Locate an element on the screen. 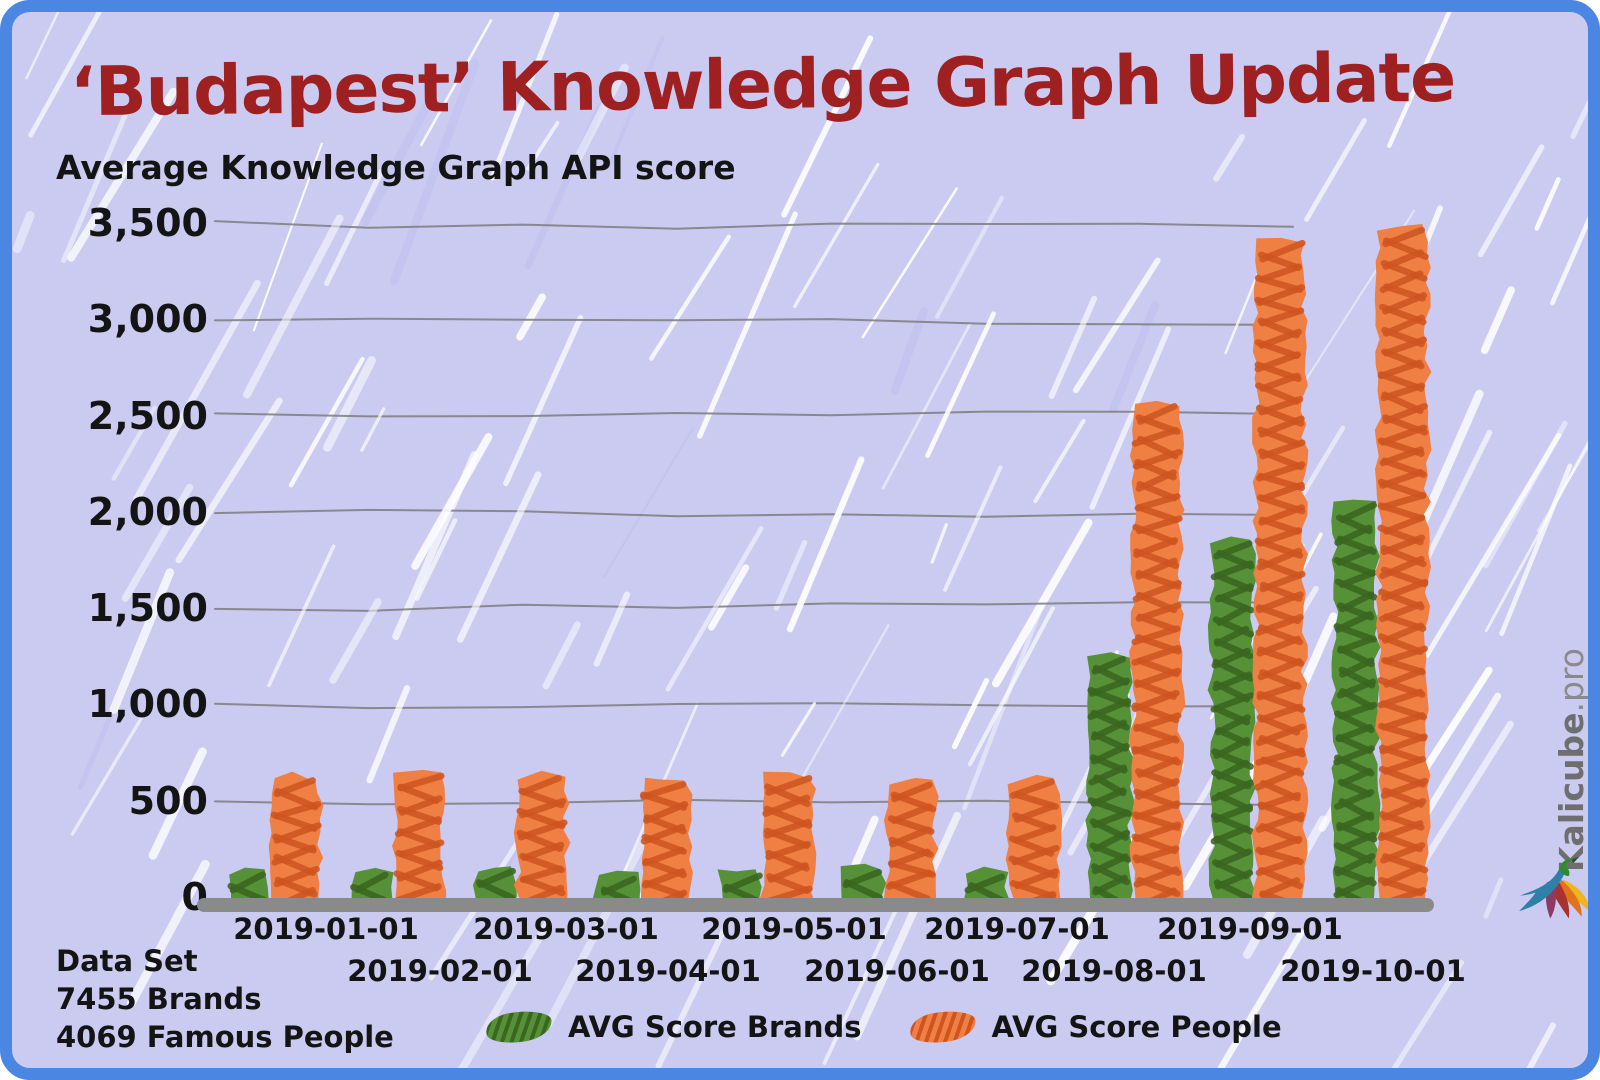  bar-brands-2019-03-01-hatch is located at coordinates (495, 890).